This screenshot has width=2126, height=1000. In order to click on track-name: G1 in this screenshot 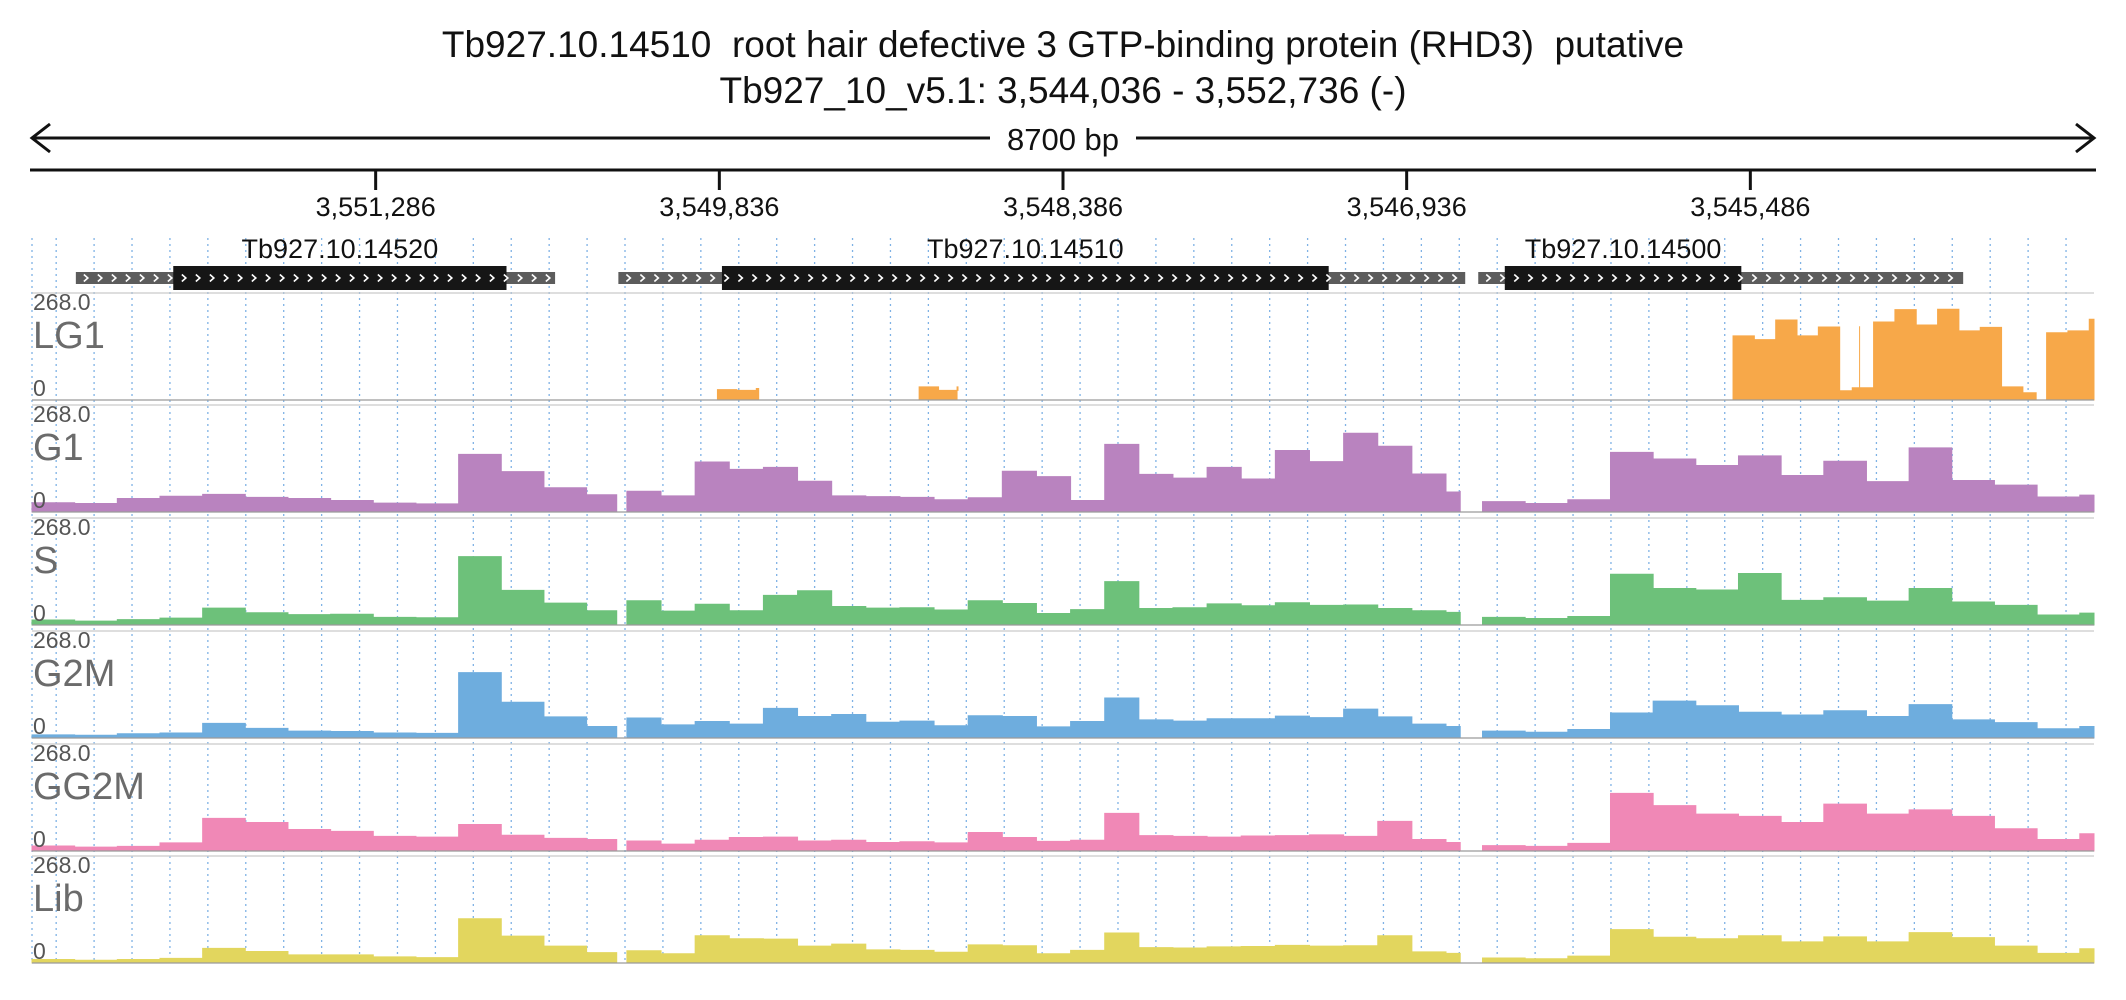, I will do `click(58, 448)`.